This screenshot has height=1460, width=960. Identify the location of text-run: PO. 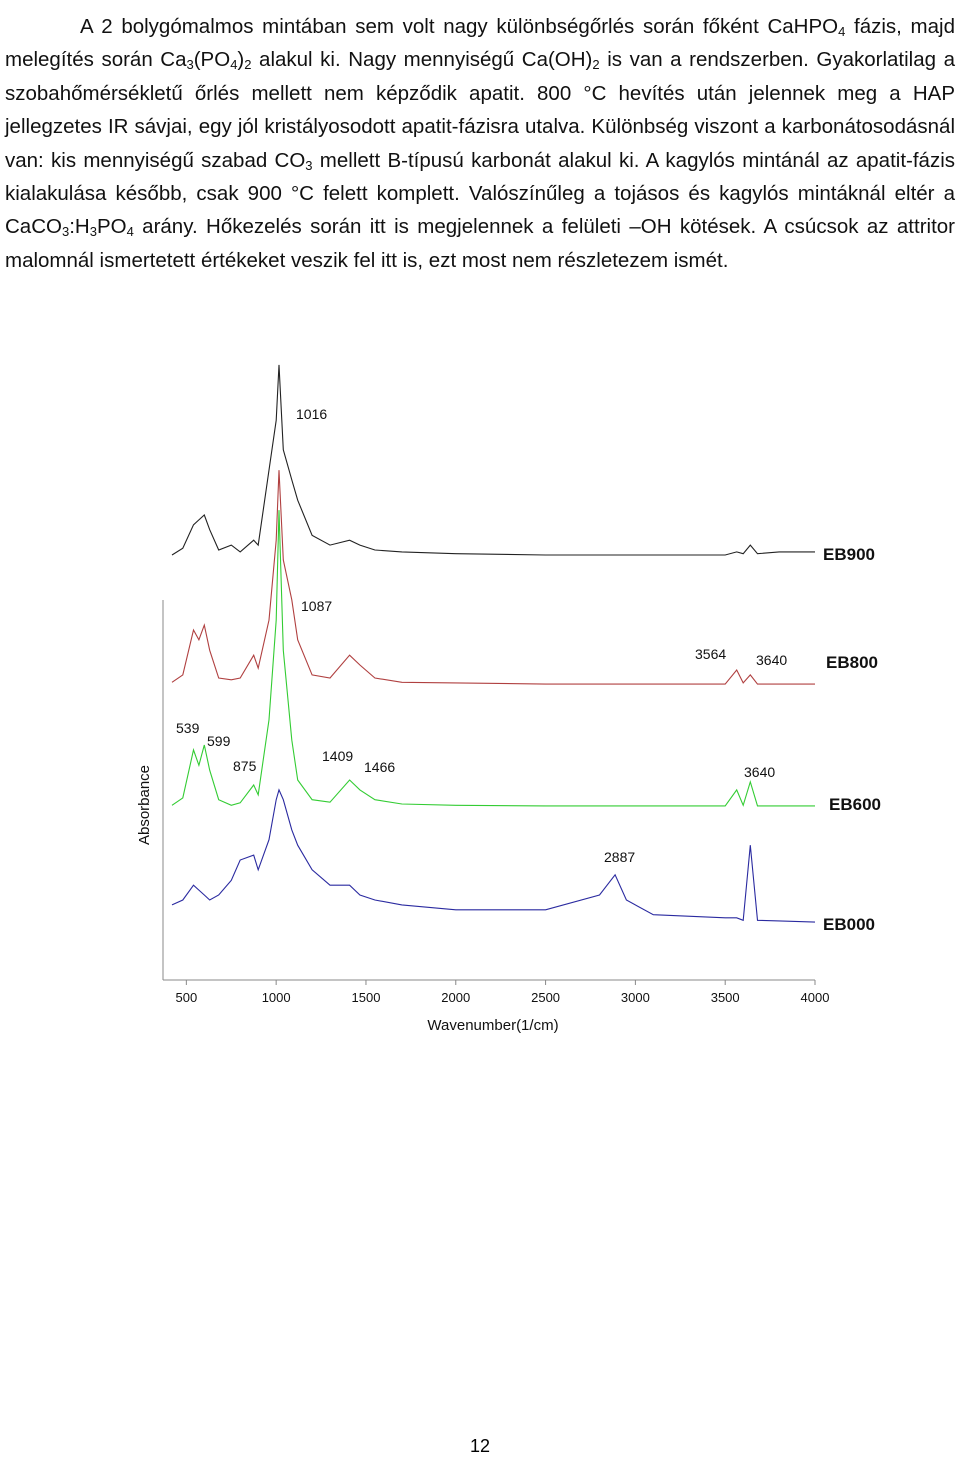
(111, 227).